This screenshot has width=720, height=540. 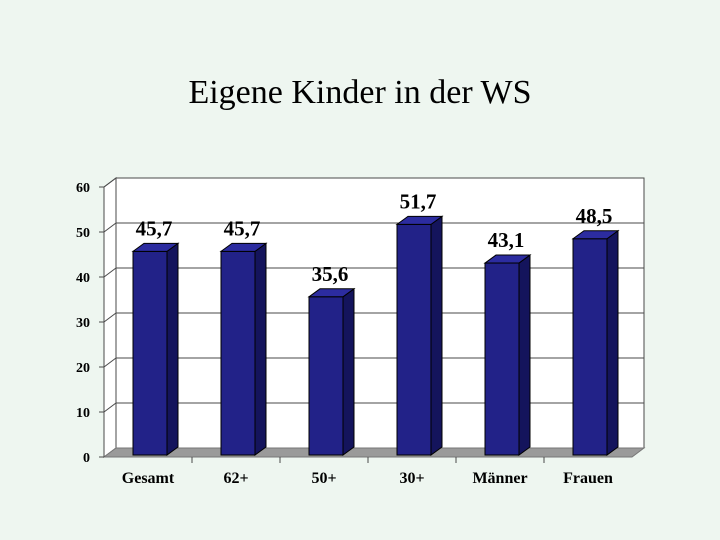 What do you see at coordinates (374, 237) in the screenshot?
I see `value-labels: 45,7 45,7 35,6 51,7 43,1 48,5` at bounding box center [374, 237].